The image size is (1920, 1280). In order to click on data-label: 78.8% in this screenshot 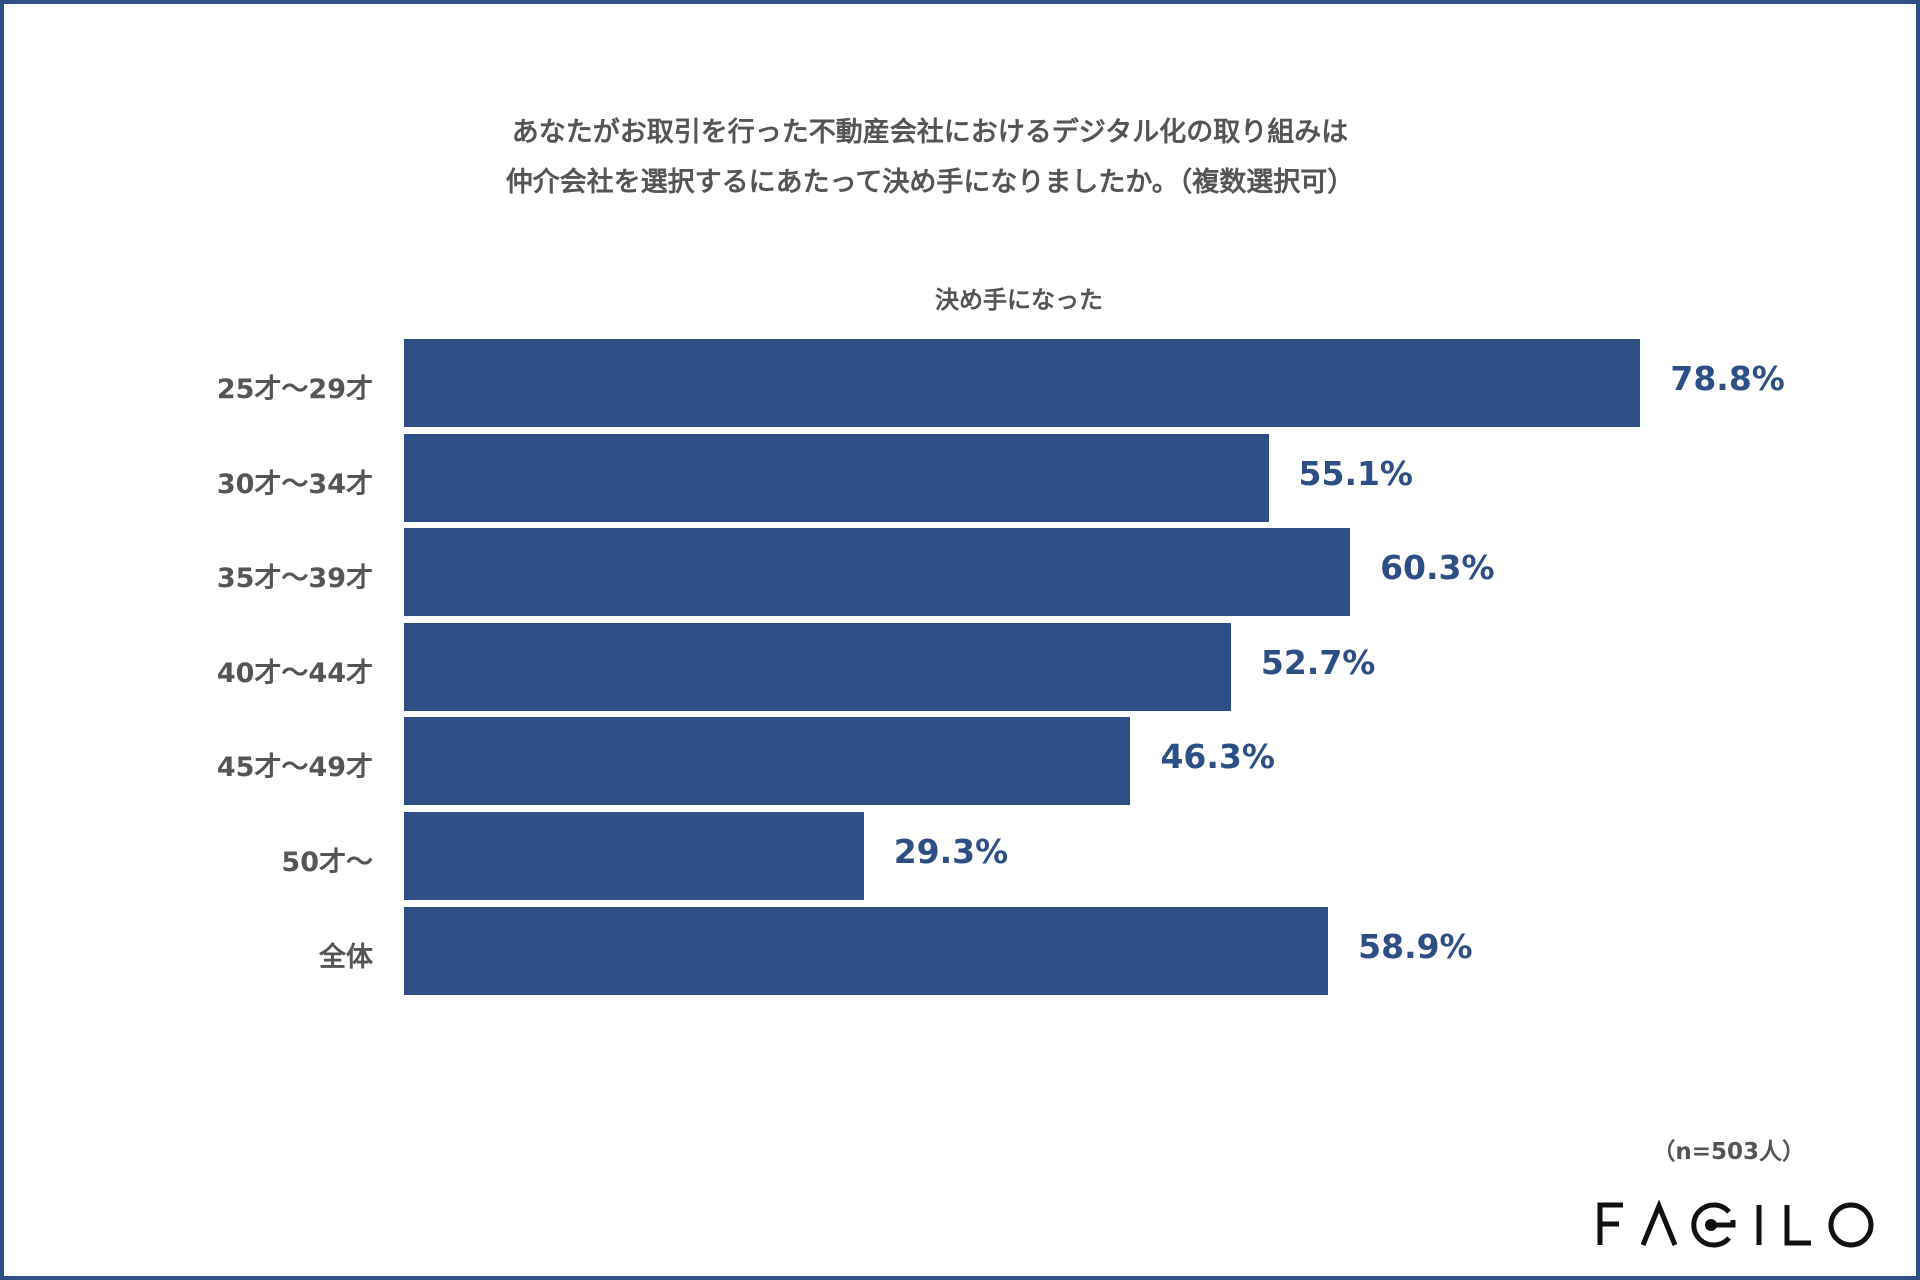, I will do `click(1727, 378)`.